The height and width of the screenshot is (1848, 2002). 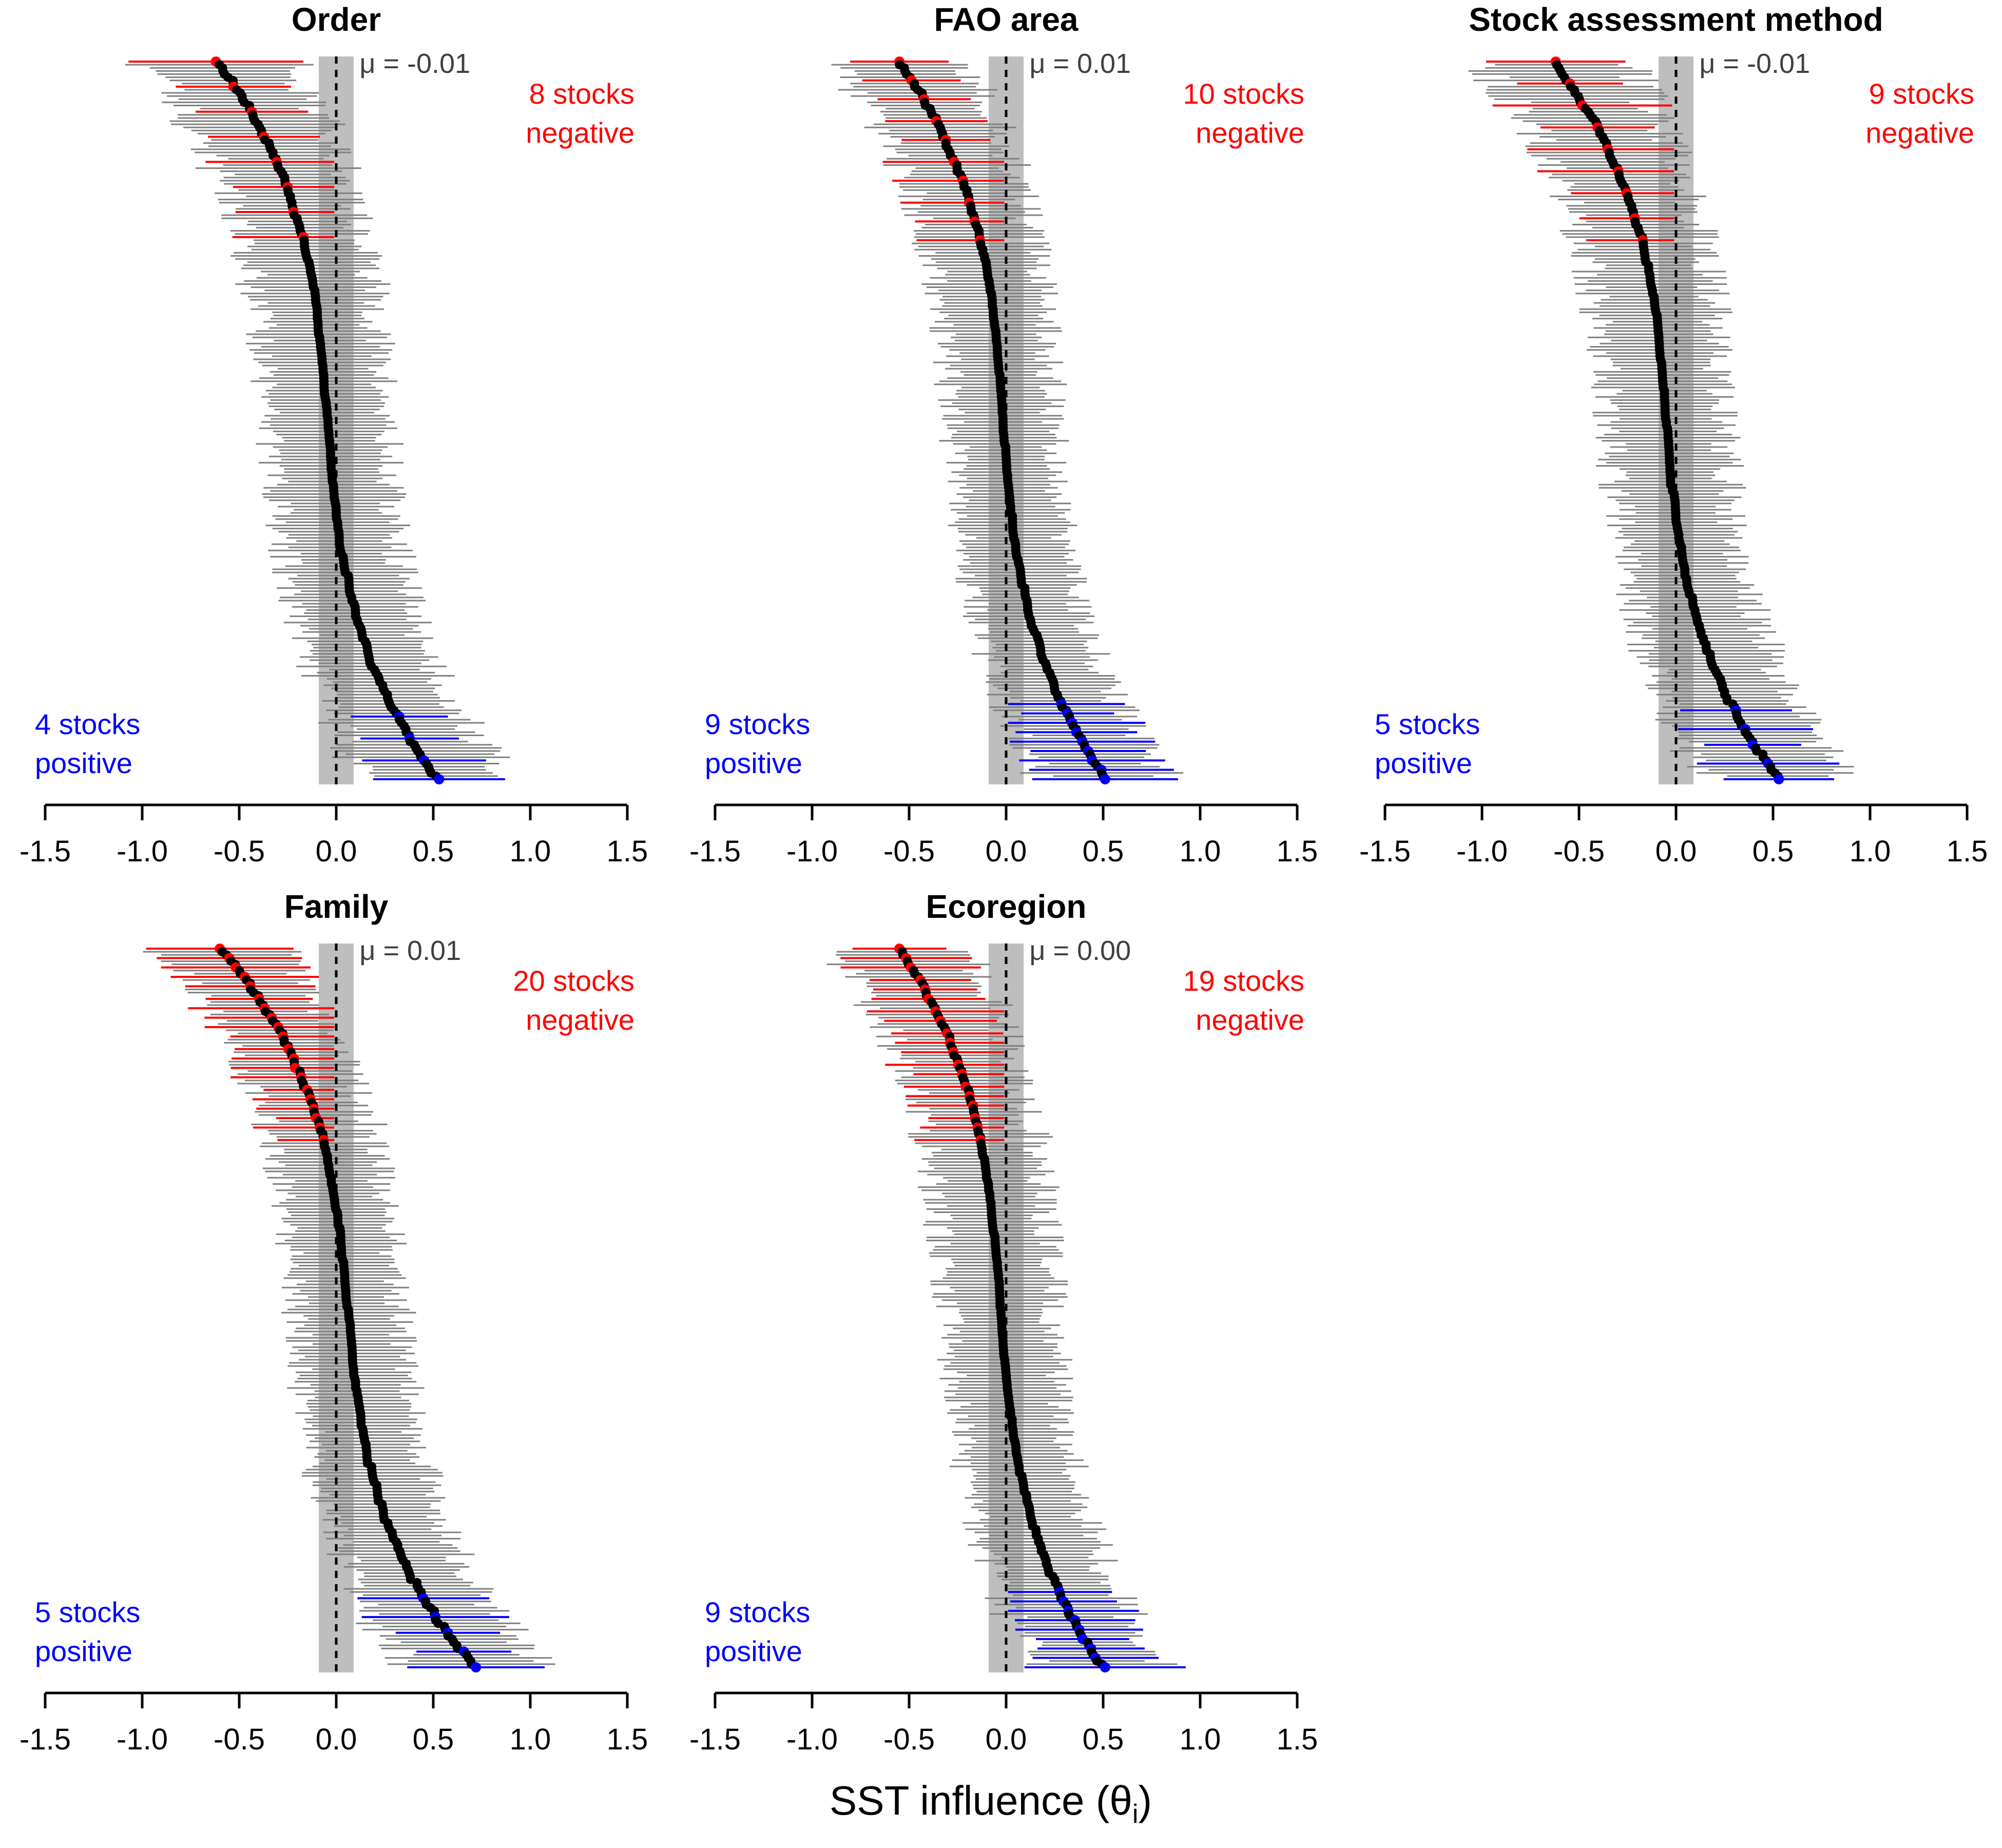 I want to click on panel-title: FAO area, so click(x=1006, y=19).